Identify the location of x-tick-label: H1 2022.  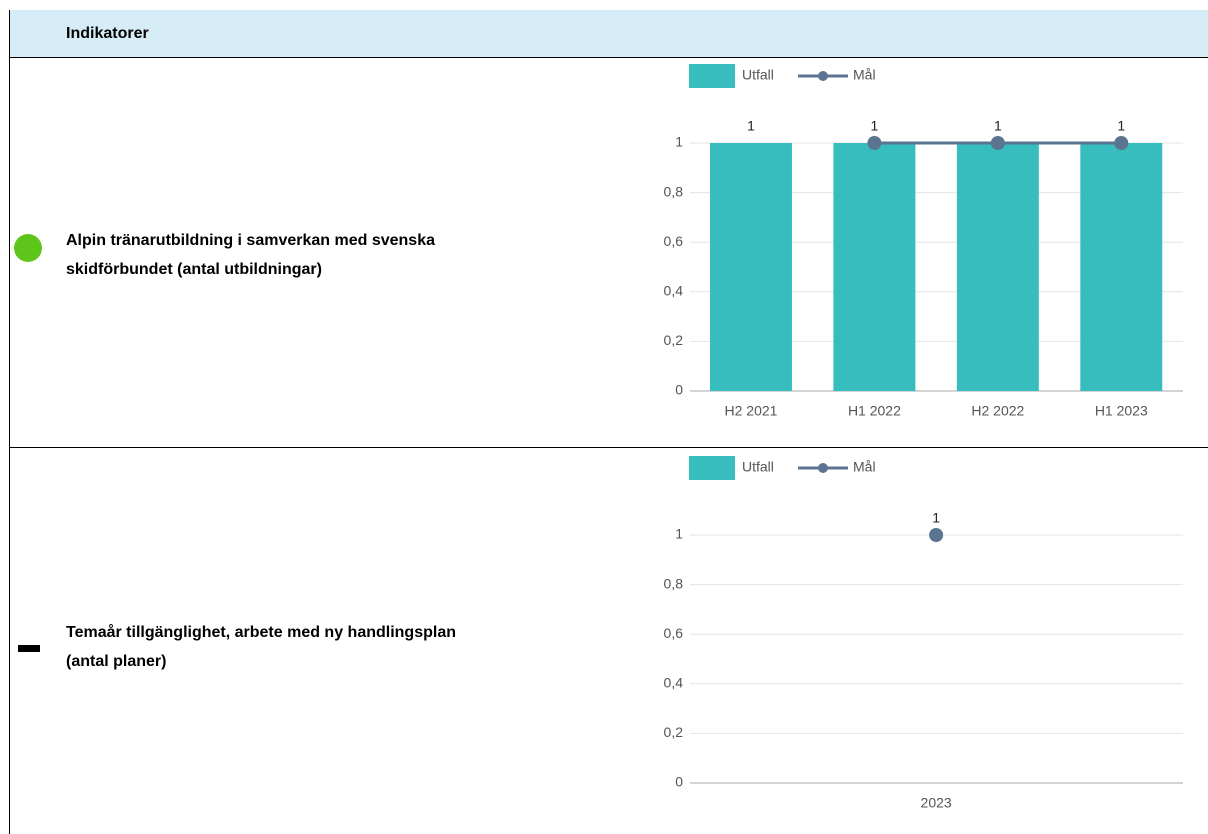
(874, 411).